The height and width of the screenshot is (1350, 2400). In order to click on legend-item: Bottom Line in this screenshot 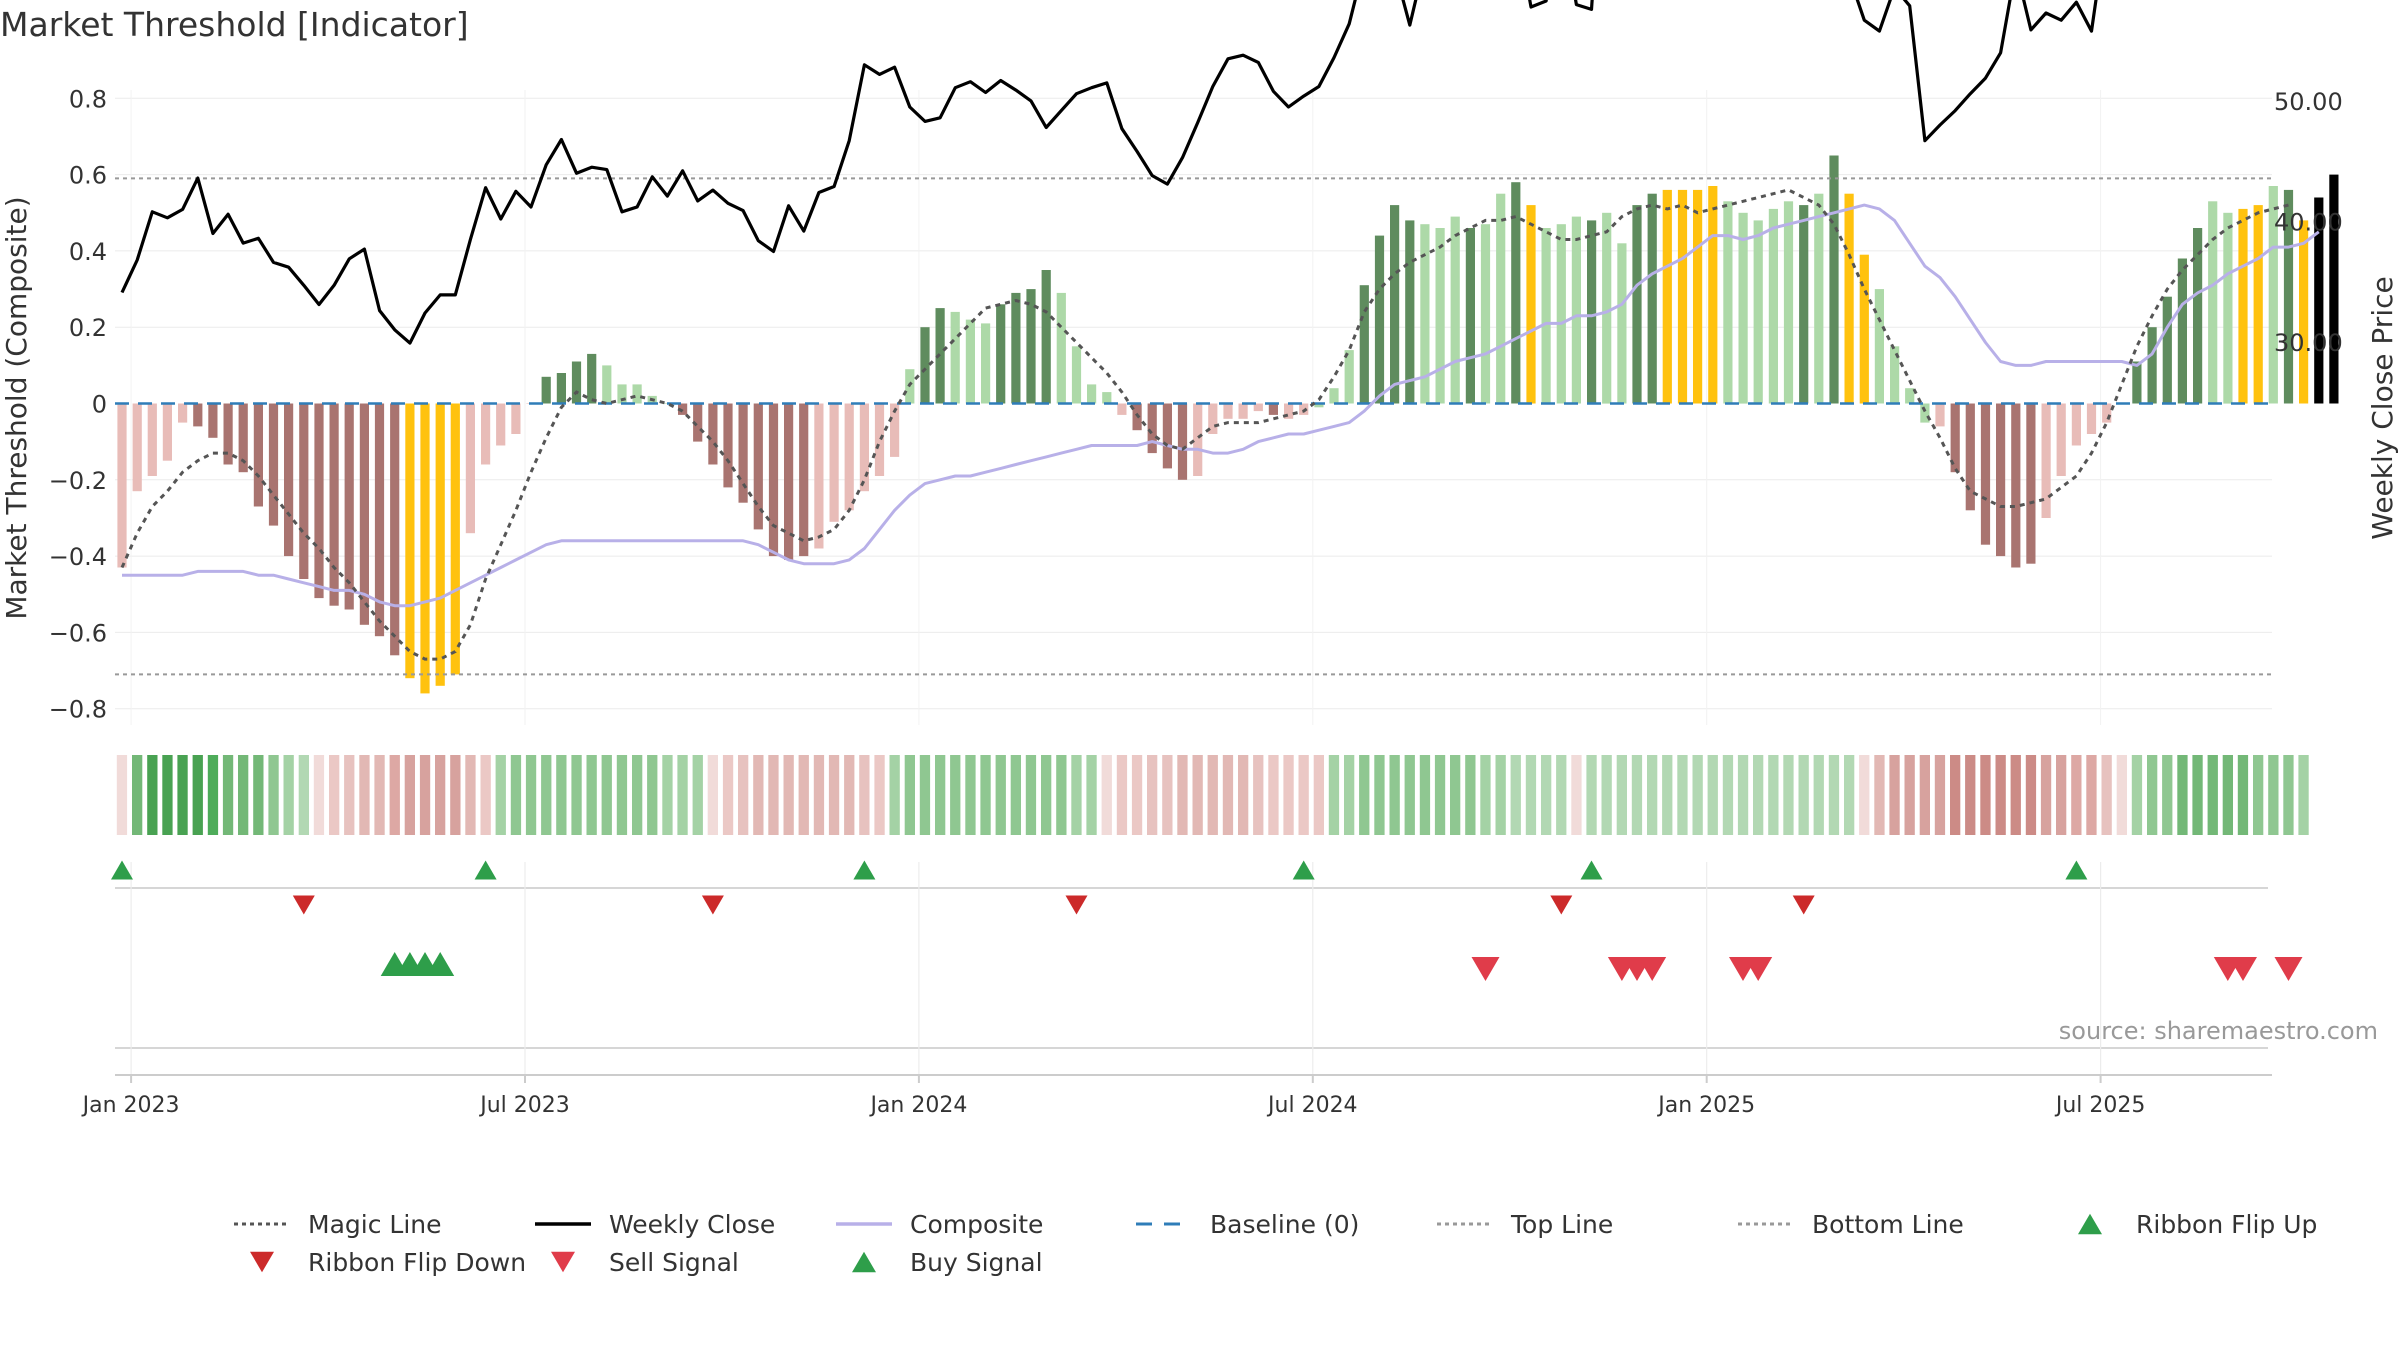, I will do `click(1851, 1224)`.